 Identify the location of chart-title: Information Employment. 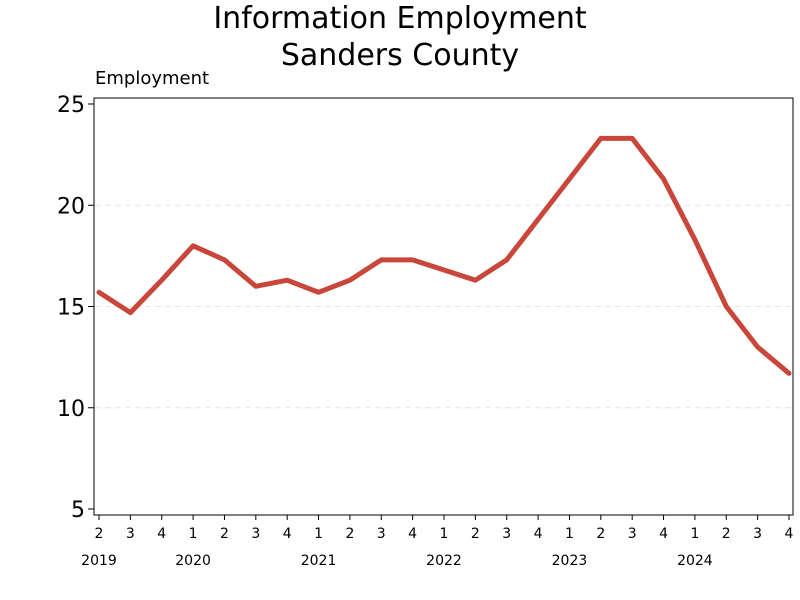
(400, 18).